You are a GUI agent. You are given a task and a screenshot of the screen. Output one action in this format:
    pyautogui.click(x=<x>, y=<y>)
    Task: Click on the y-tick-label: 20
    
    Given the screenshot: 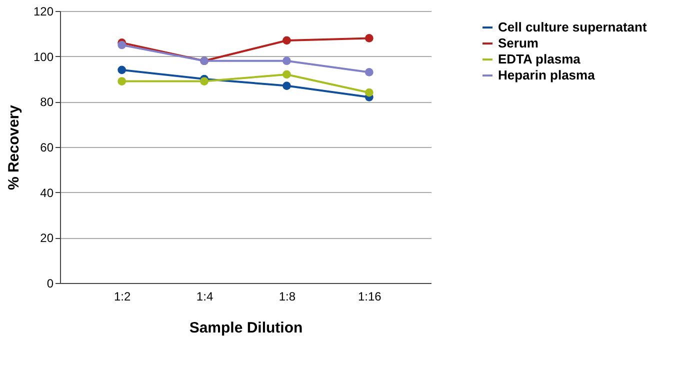 What is the action you would take?
    pyautogui.click(x=47, y=238)
    